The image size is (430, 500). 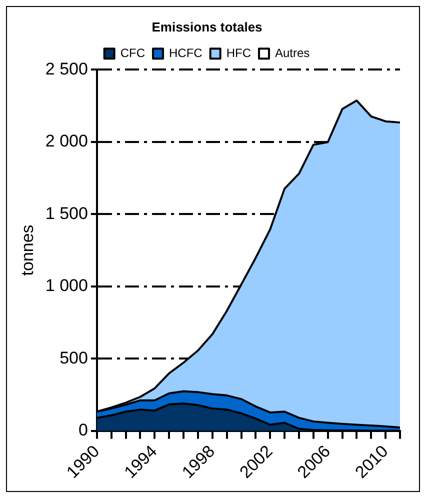 I want to click on legend-label: HCFC, so click(x=185, y=53).